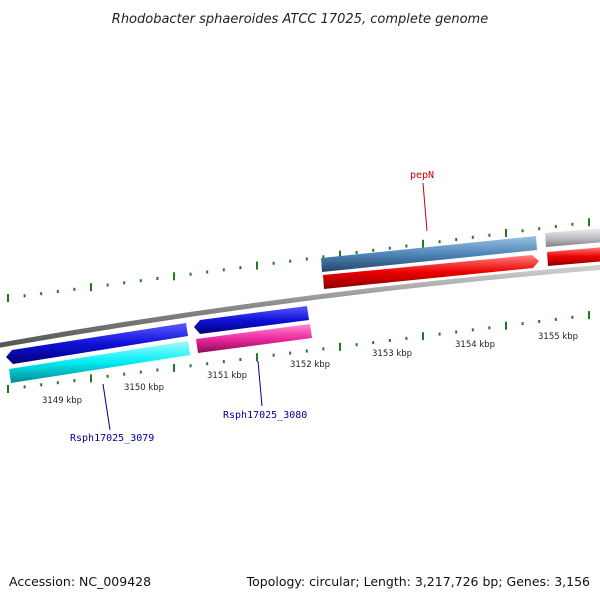 The height and width of the screenshot is (600, 600). I want to click on tick-label-3151: 3151 kbp, so click(227, 376).